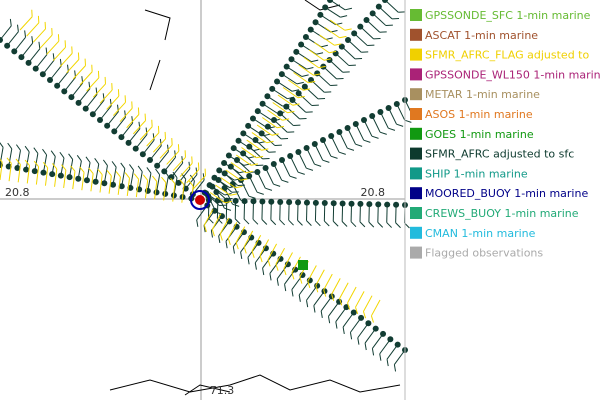 The width and height of the screenshot is (600, 400). Describe the element at coordinates (481, 35) in the screenshot. I see `legend-label: ASCAT 1-min marine` at that location.